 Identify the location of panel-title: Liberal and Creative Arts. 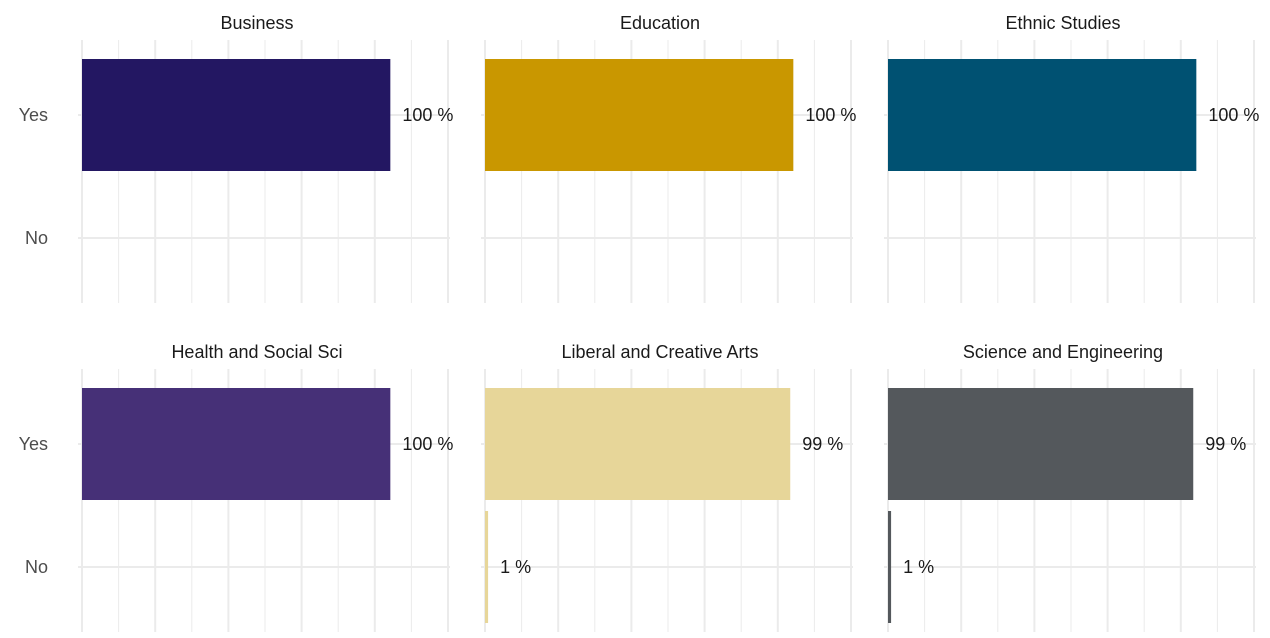
(659, 352).